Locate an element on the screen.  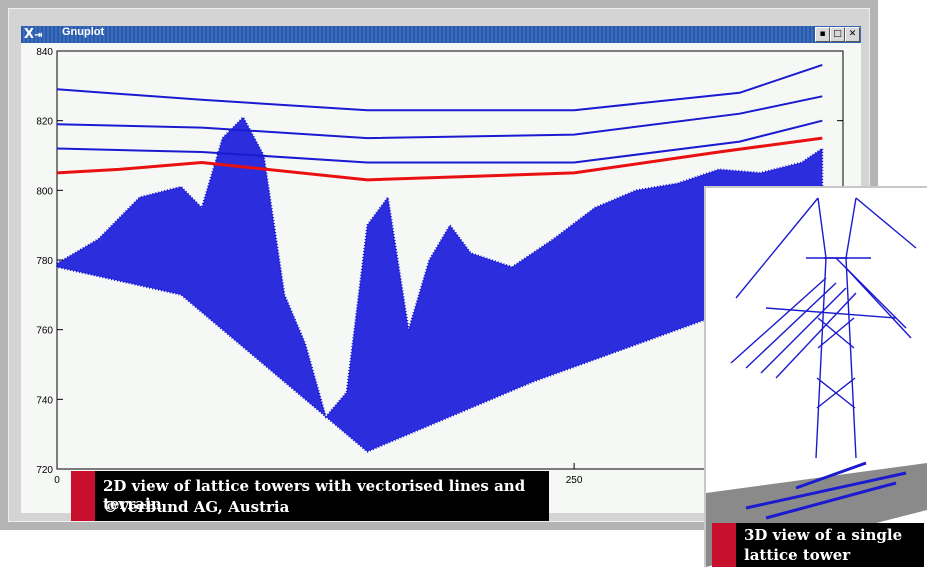
tower-base-points is located at coordinates (826, 490).